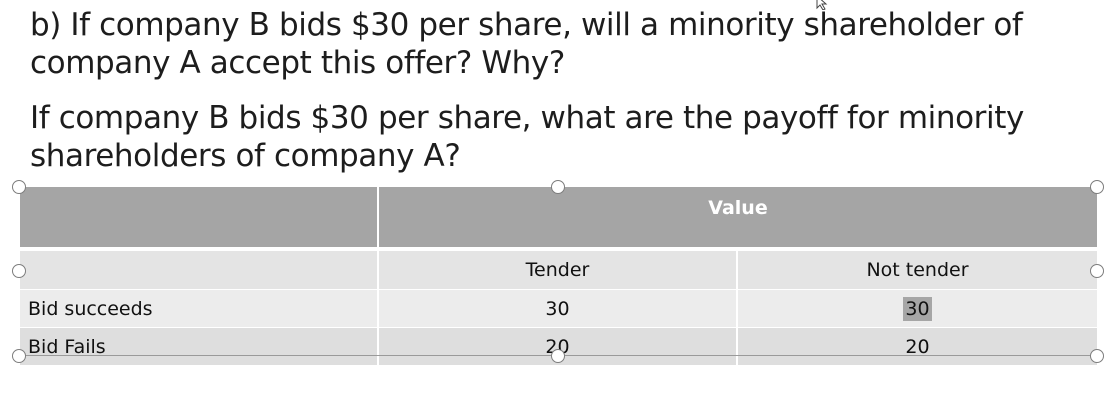  I want to click on table-header-row: Value, so click(559, 219).